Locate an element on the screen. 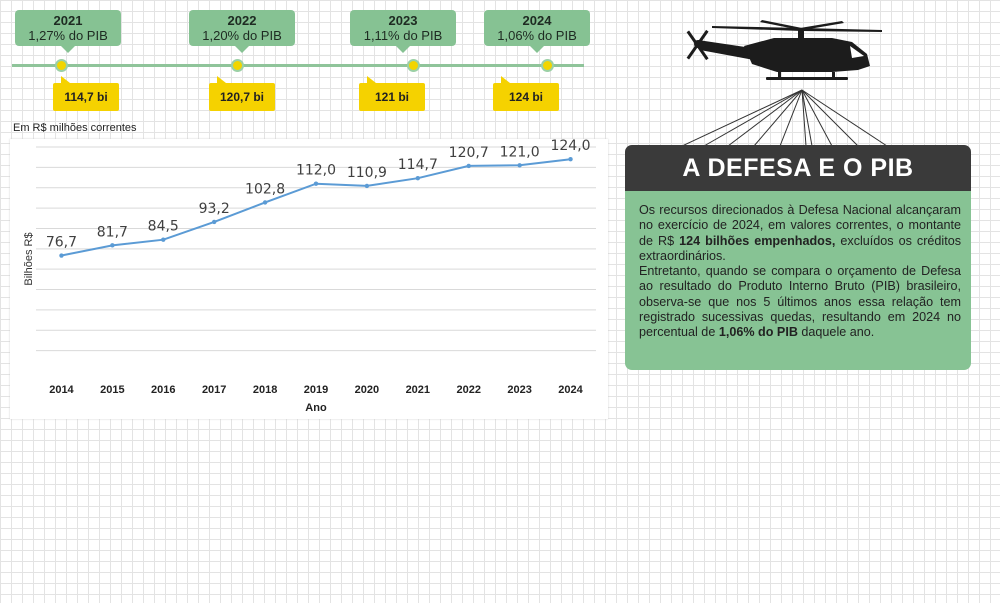 The height and width of the screenshot is (603, 1000). x-tick-label: 2023 is located at coordinates (519, 390).